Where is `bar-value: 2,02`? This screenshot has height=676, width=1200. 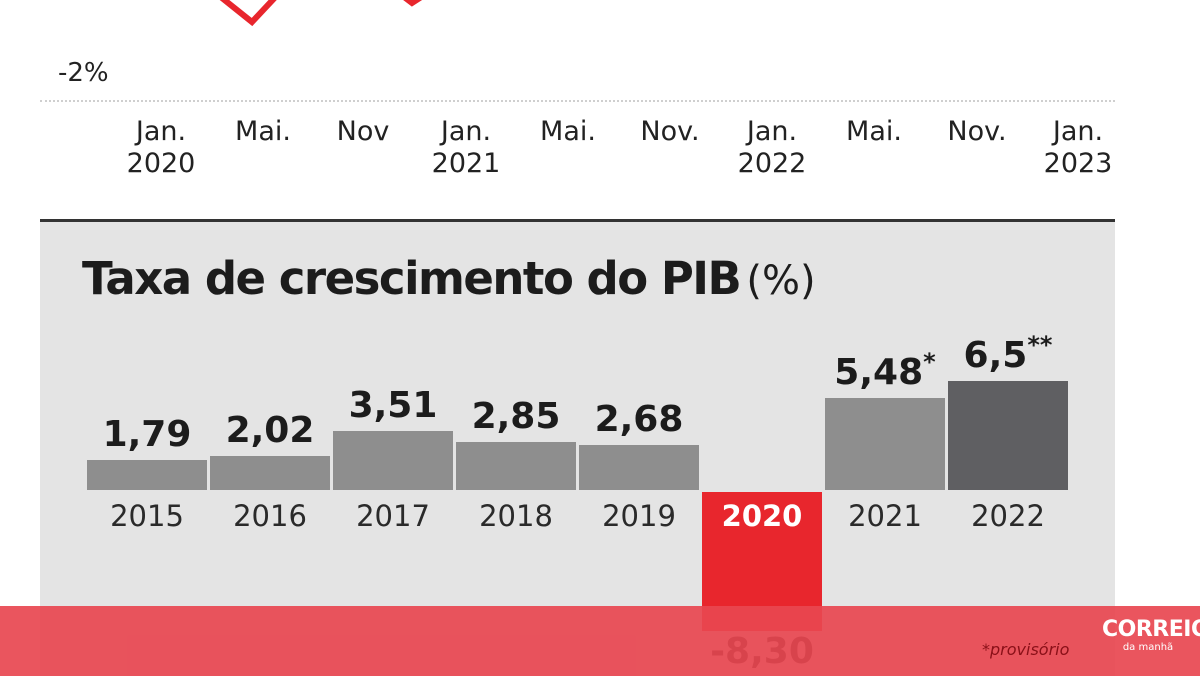
bar-value: 2,02 is located at coordinates (270, 431).